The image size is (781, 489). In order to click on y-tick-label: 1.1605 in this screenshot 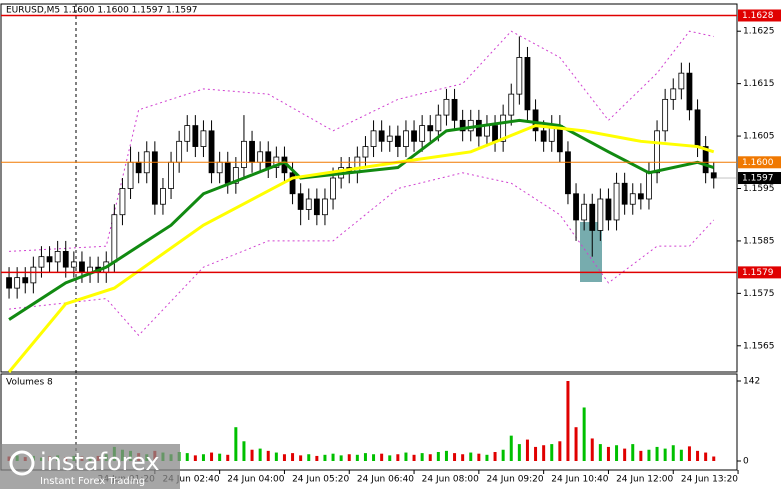, I will do `click(759, 137)`.